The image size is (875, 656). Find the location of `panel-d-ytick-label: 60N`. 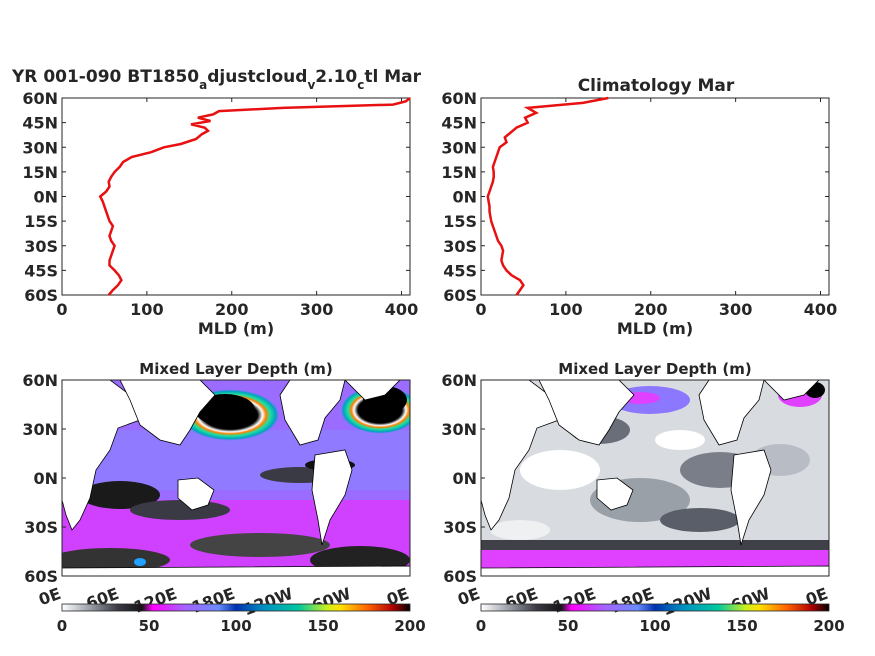

panel-d-ytick-label: 60N is located at coordinates (459, 380).